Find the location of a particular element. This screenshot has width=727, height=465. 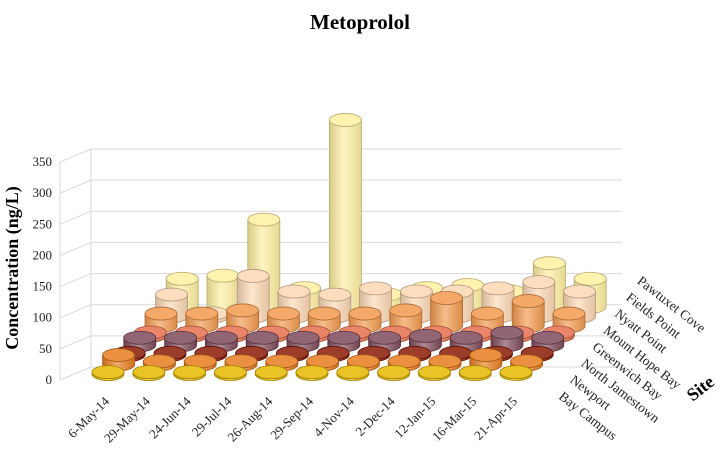

y-tick-label: 300 is located at coordinates (43, 192).